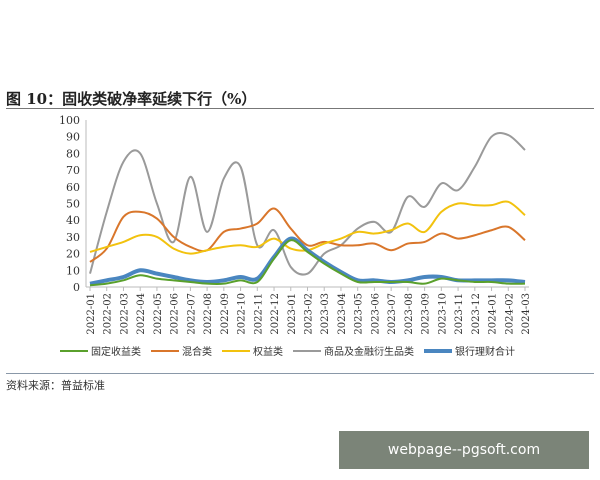 This screenshot has height=480, width=600. I want to click on legend-item: 商品及金融衍生品类, so click(353, 350).